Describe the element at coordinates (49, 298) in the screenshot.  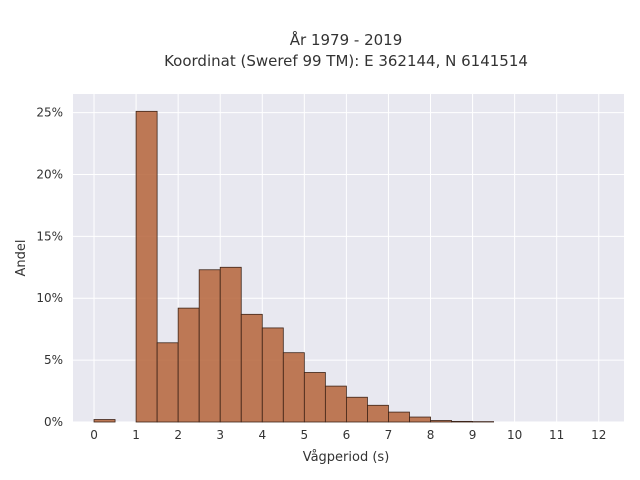
I see `y-tick-label: 10%` at that location.